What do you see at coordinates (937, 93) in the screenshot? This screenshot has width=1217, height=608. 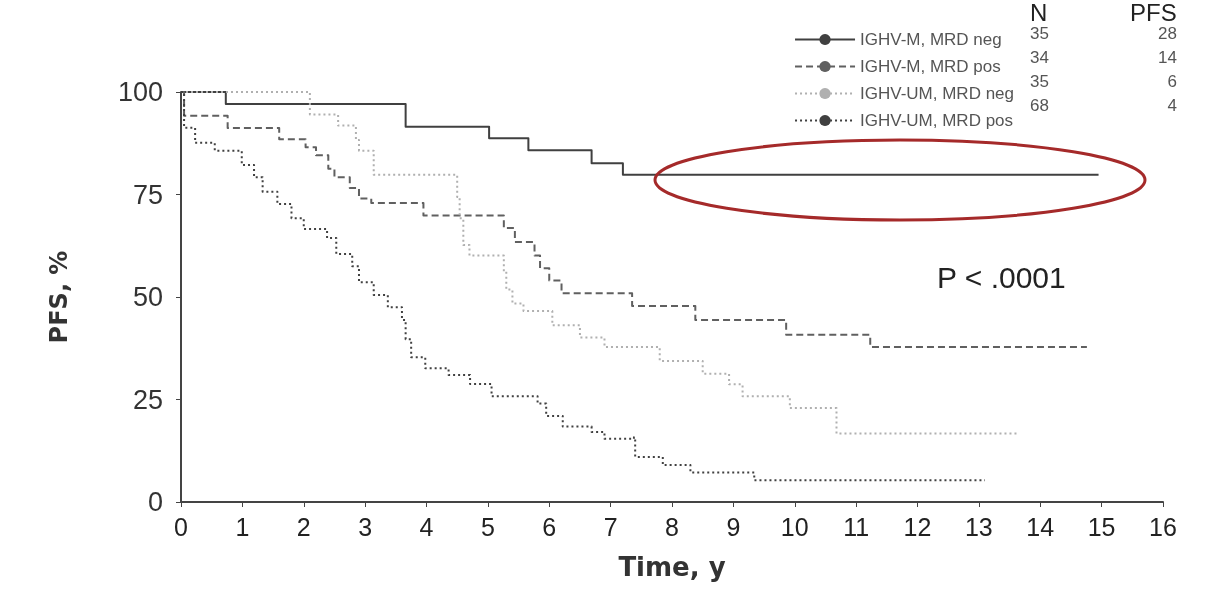 I see `legend-label: IGHV-UM, MRD neg` at bounding box center [937, 93].